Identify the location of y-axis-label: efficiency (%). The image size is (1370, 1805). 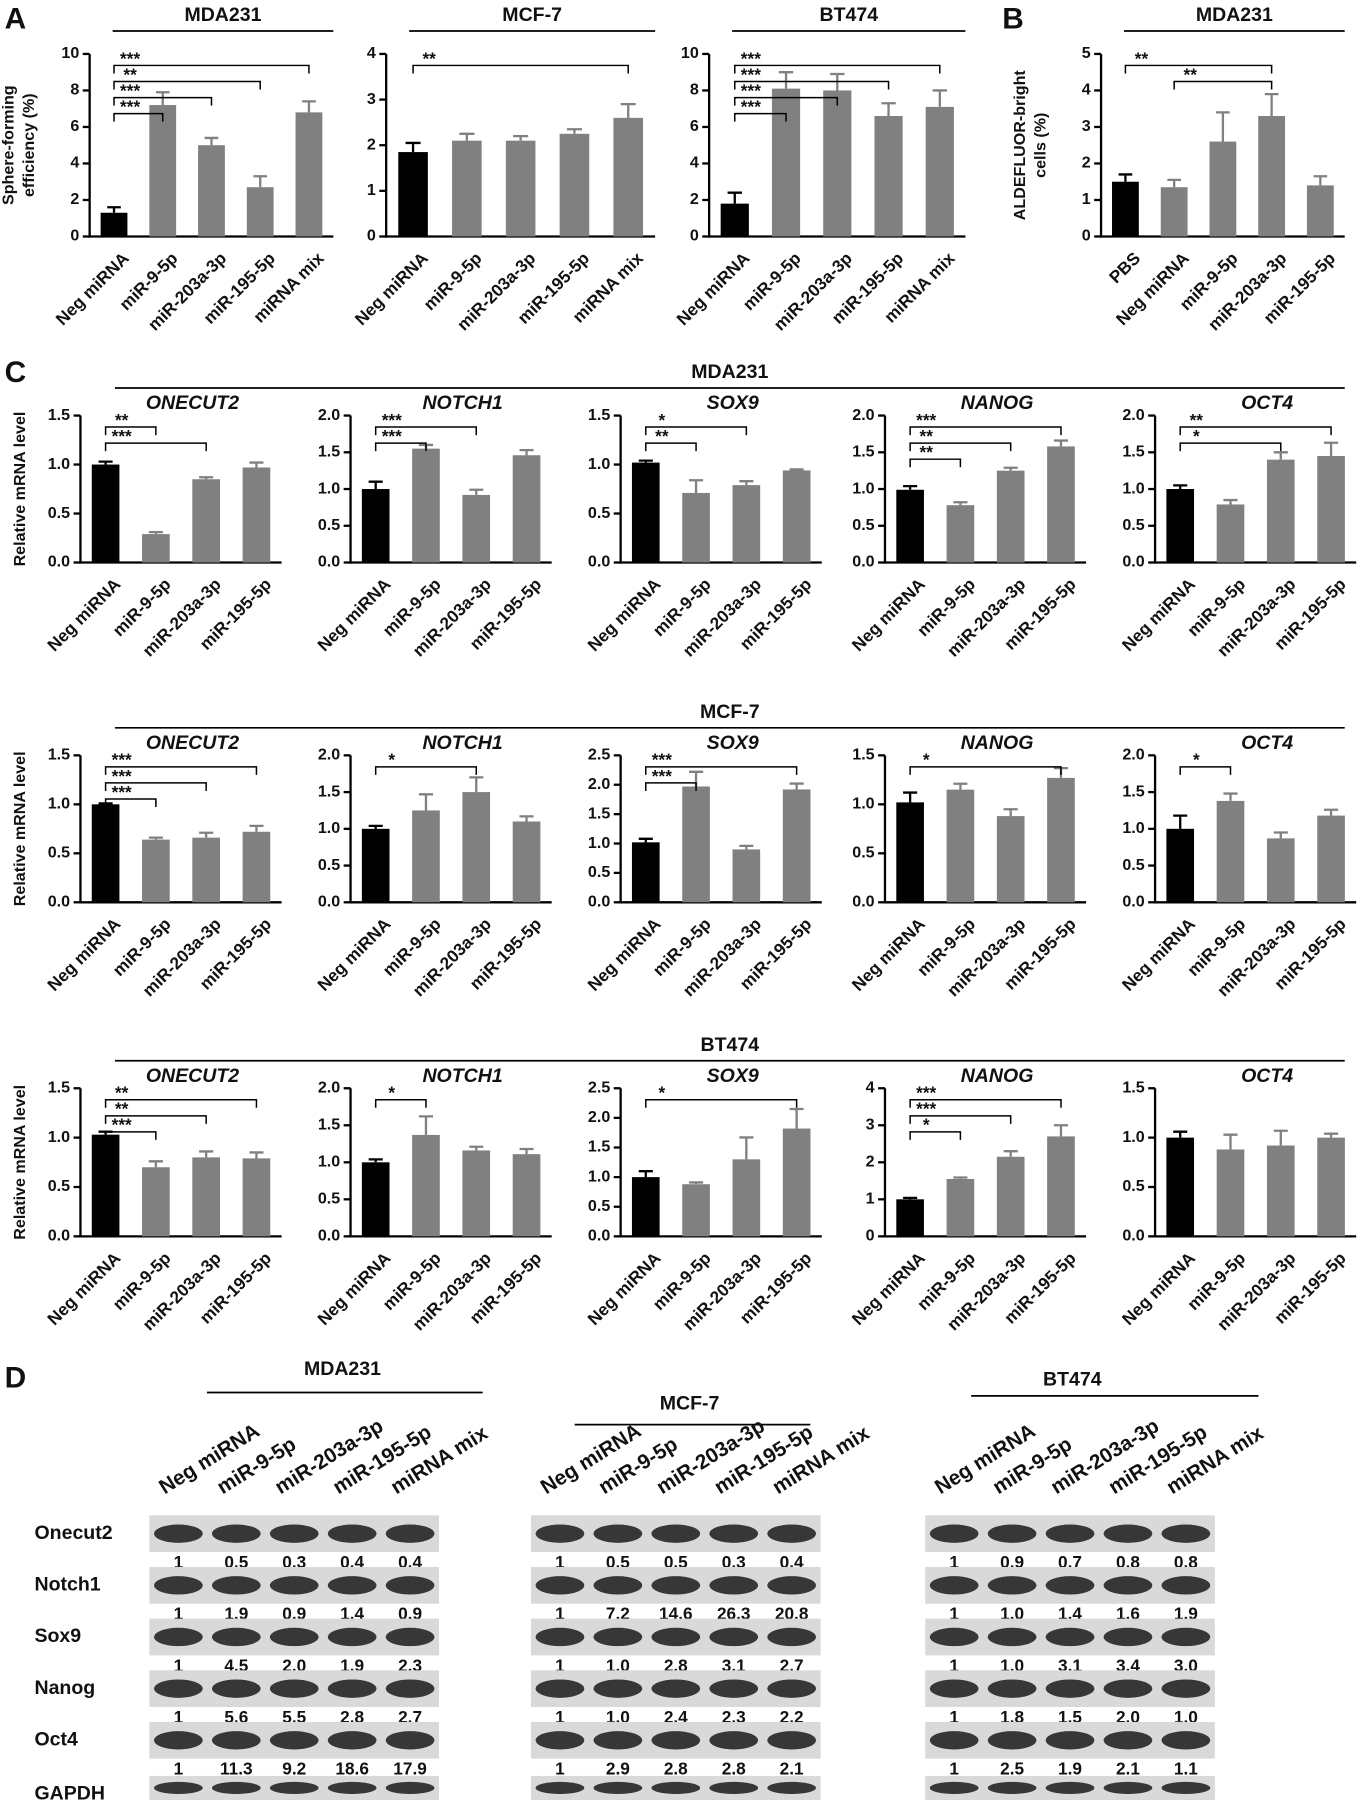
(29, 145).